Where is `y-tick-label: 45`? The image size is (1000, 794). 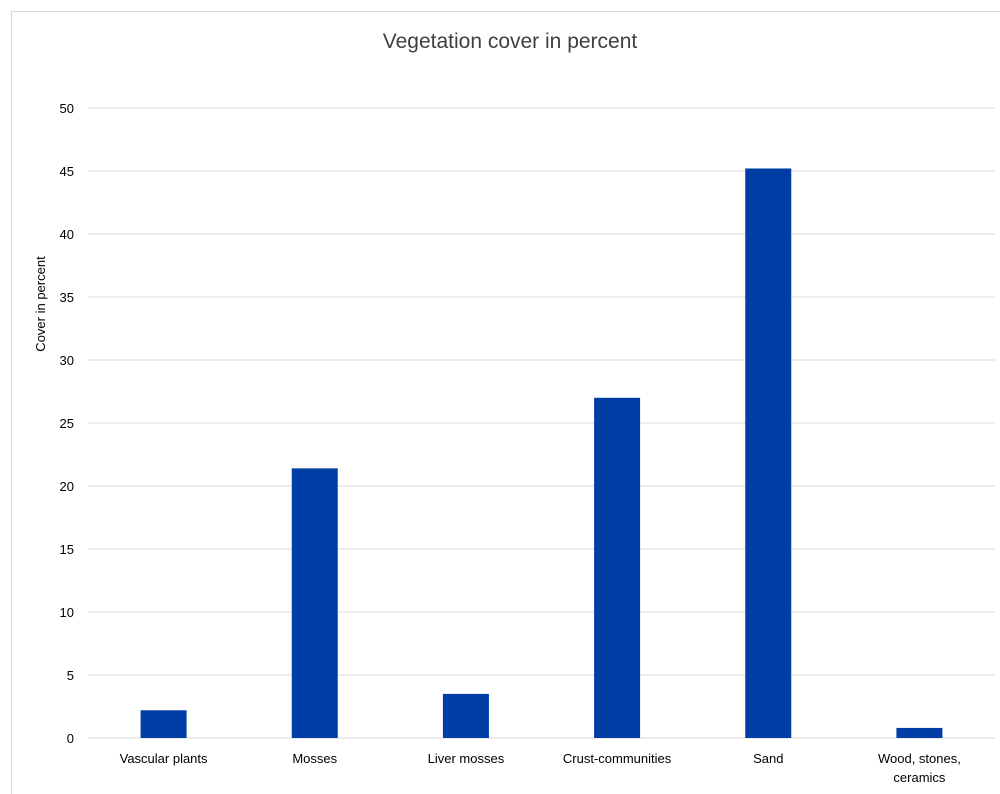
y-tick-label: 45 is located at coordinates (67, 171).